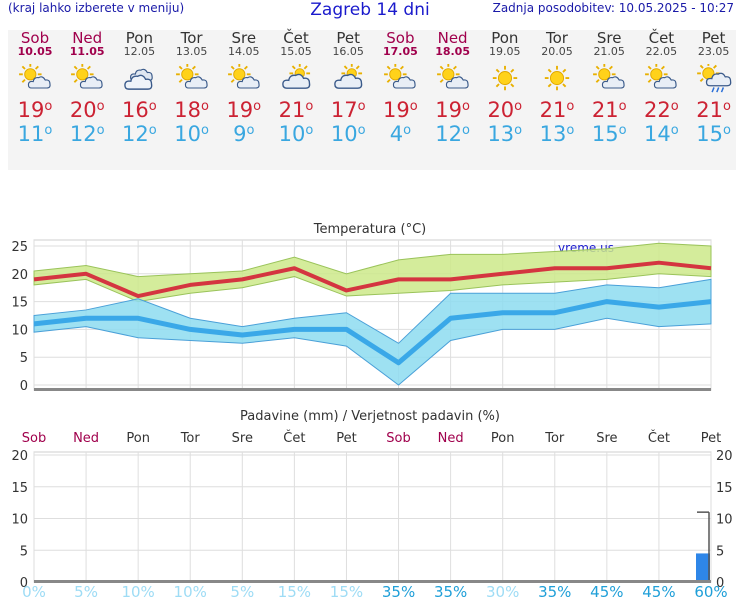 The width and height of the screenshot is (740, 600). I want to click on page-title: Zagreb 14 dni, so click(370, 10).